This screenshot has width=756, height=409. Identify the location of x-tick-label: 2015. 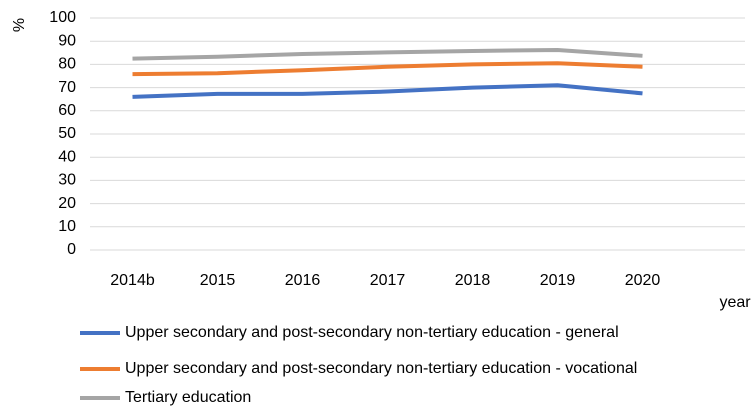
(218, 280).